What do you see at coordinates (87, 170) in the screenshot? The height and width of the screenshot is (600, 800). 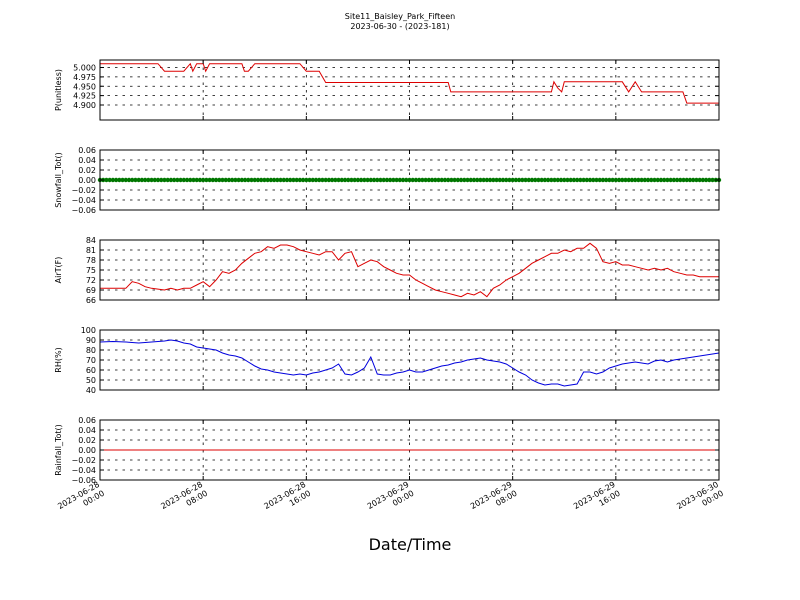 I see `y-tick-label: 0.02` at bounding box center [87, 170].